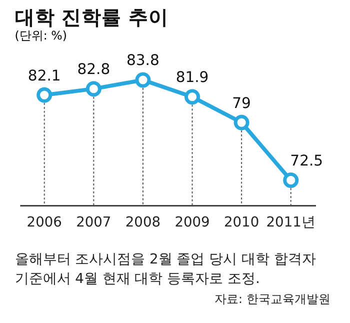 The width and height of the screenshot is (350, 323). I want to click on x-tick-label: 2008, so click(143, 222).